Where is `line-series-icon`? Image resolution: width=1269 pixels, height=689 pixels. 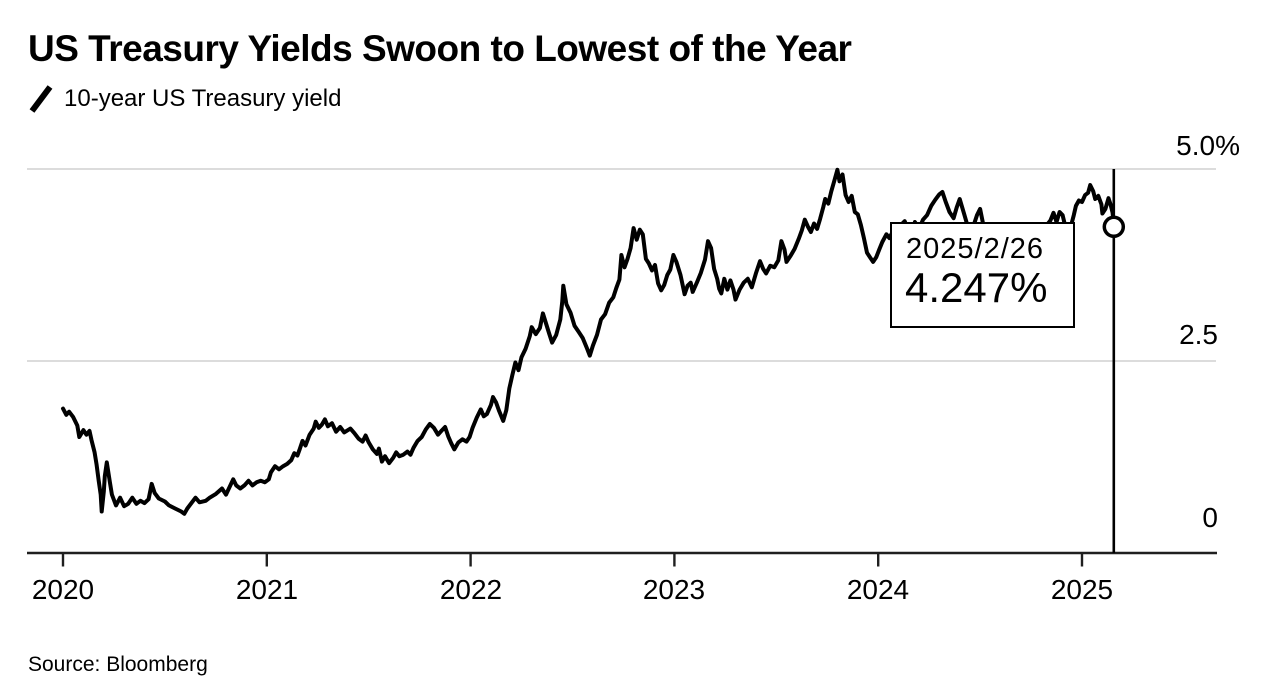
line-series-icon is located at coordinates (41, 99).